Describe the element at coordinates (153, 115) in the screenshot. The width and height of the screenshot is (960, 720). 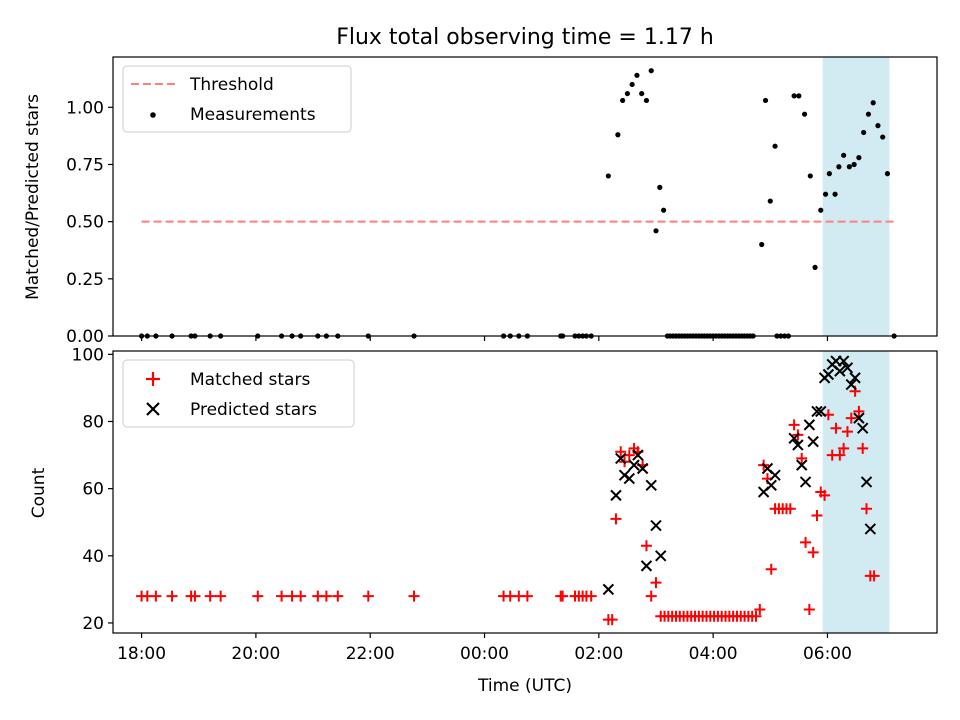
I see `legend-measurements-swatch` at that location.